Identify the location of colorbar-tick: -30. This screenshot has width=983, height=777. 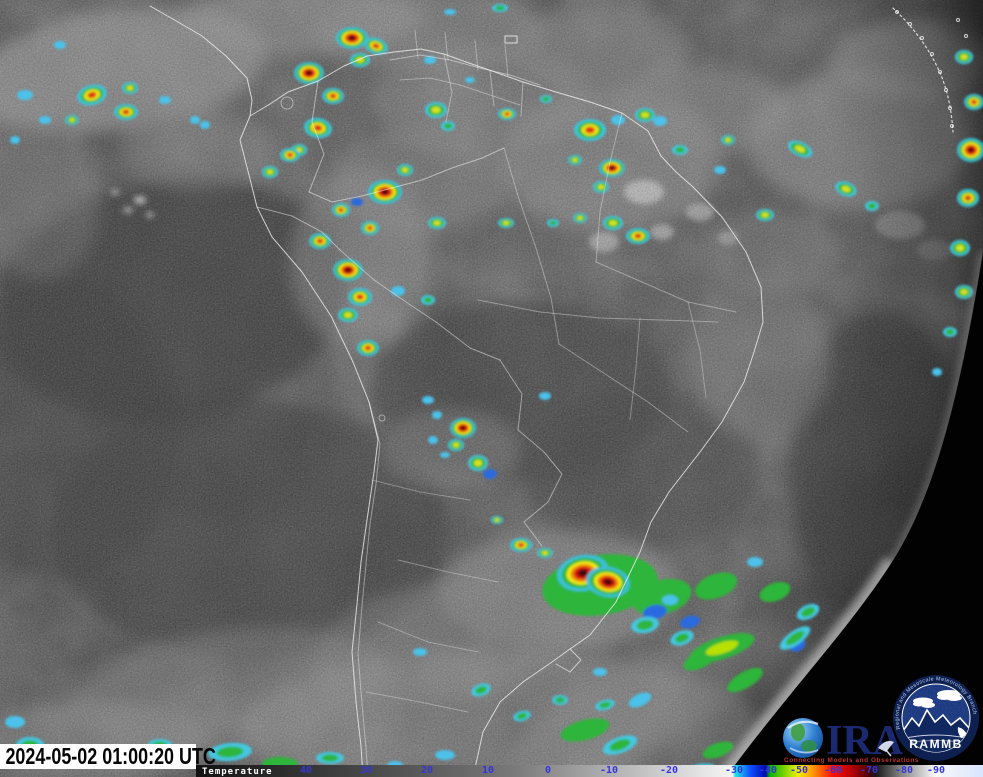
(734, 770).